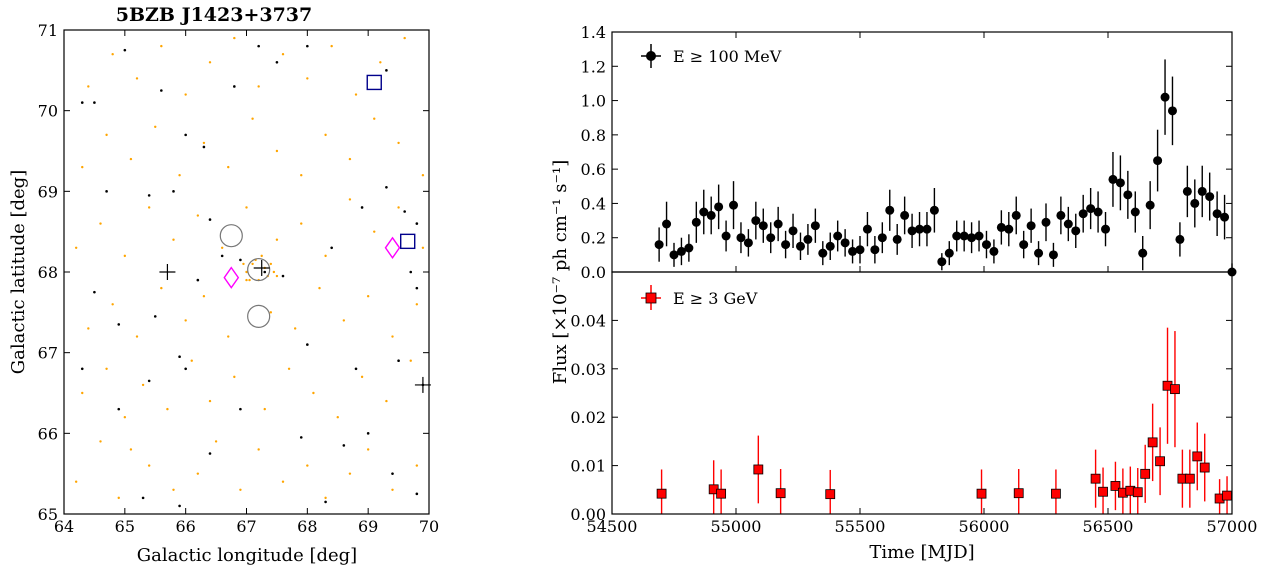 The width and height of the screenshot is (1267, 569). What do you see at coordinates (588, 466) in the screenshot?
I see `lower-y-tick-label: 0.01` at bounding box center [588, 466].